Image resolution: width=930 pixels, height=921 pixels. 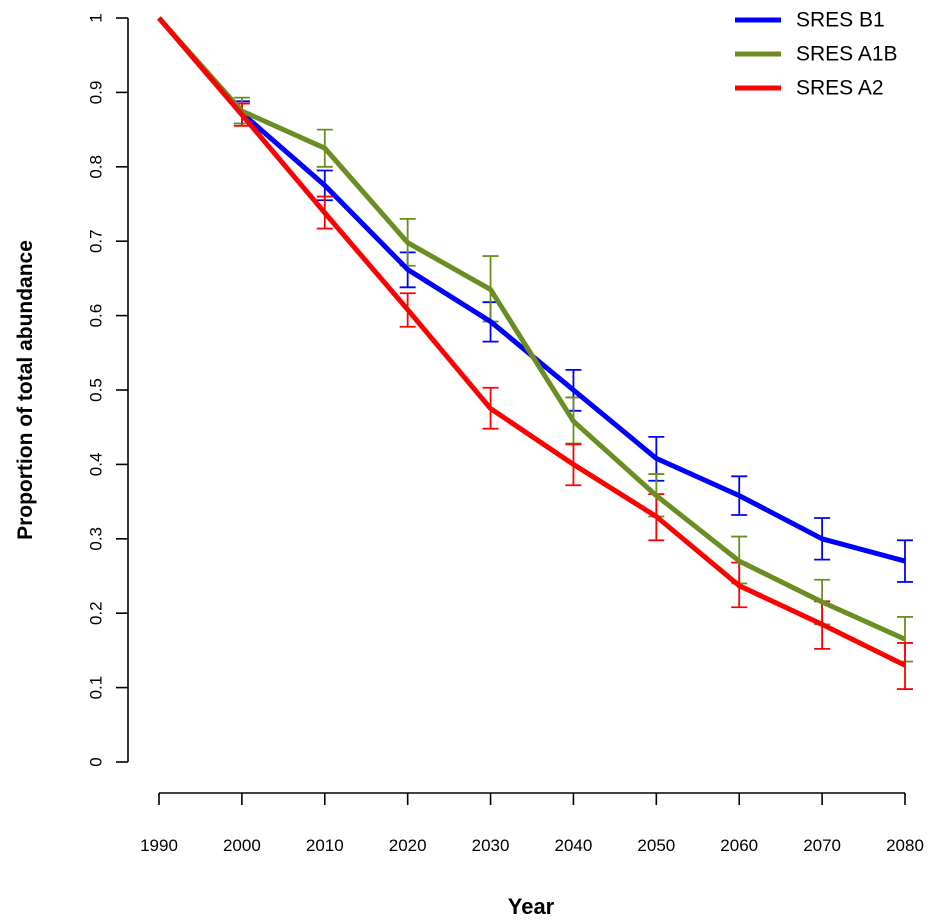 What do you see at coordinates (96, 167) in the screenshot?
I see `y-tick-label: 0.8` at bounding box center [96, 167].